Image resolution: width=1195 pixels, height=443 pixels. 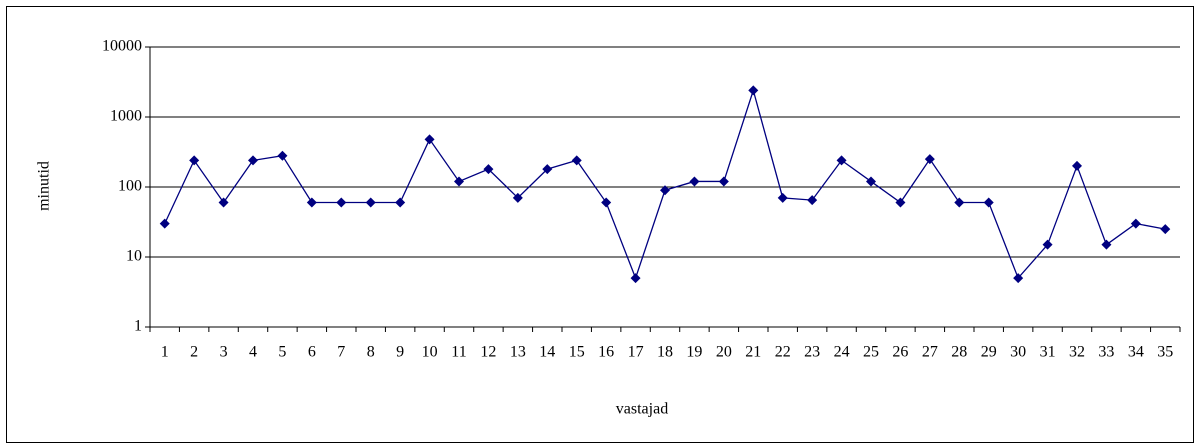 What do you see at coordinates (165, 352) in the screenshot?
I see `x-tick-label: 1` at bounding box center [165, 352].